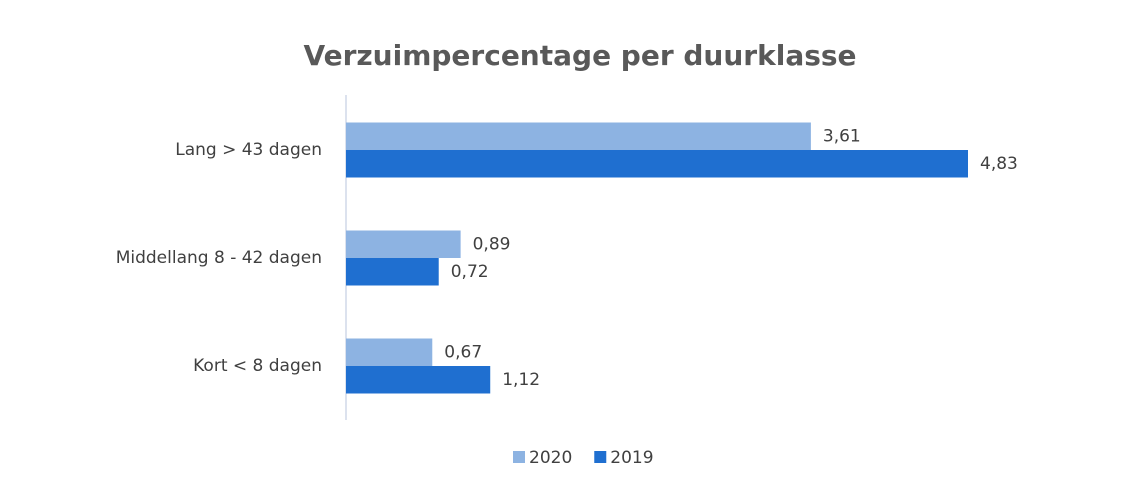 The height and width of the screenshot is (485, 1141). I want to click on data-label: 3,61, so click(842, 136).